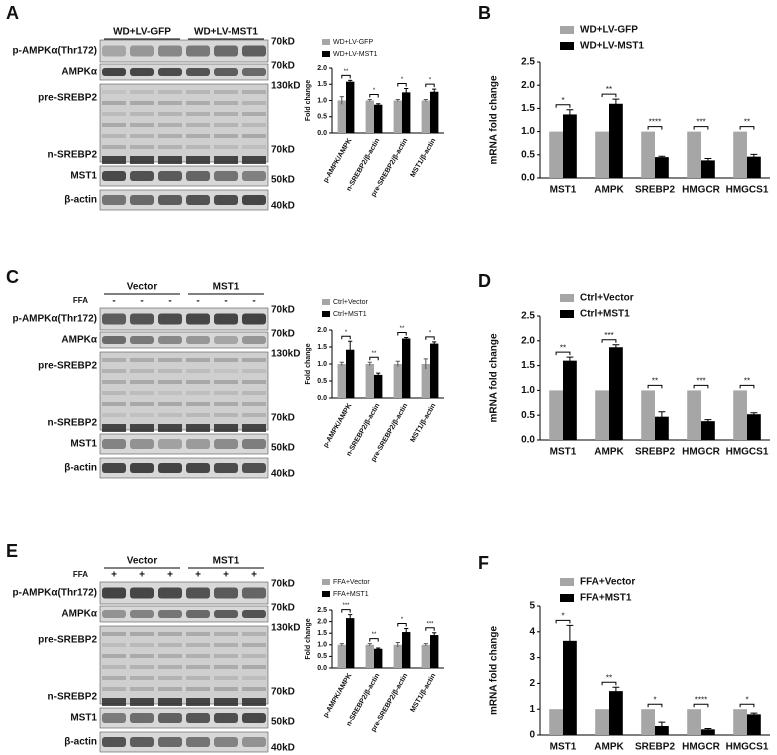  I want to click on y-axis-label: mRNA fold change, so click(494, 671).